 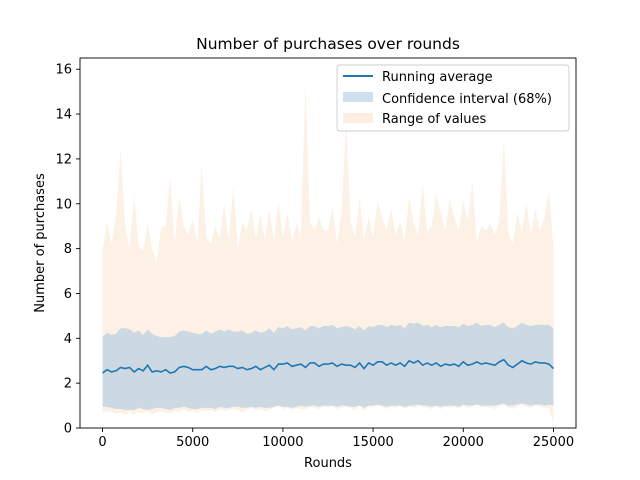 I want to click on y-tick-label: 2, so click(x=68, y=384).